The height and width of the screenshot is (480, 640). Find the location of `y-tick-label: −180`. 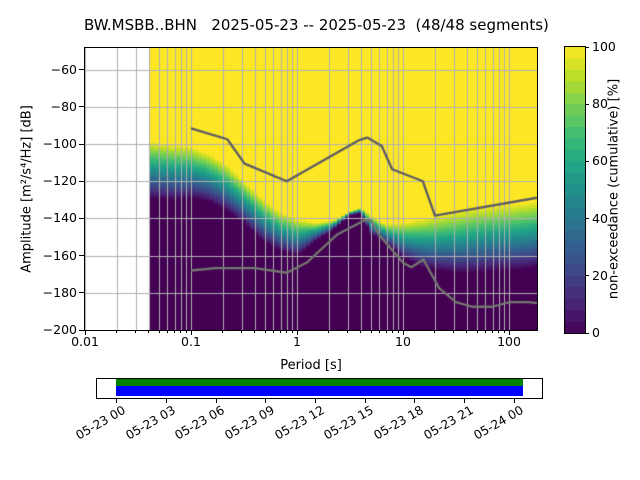

y-tick-label: −180 is located at coordinates (59, 292).